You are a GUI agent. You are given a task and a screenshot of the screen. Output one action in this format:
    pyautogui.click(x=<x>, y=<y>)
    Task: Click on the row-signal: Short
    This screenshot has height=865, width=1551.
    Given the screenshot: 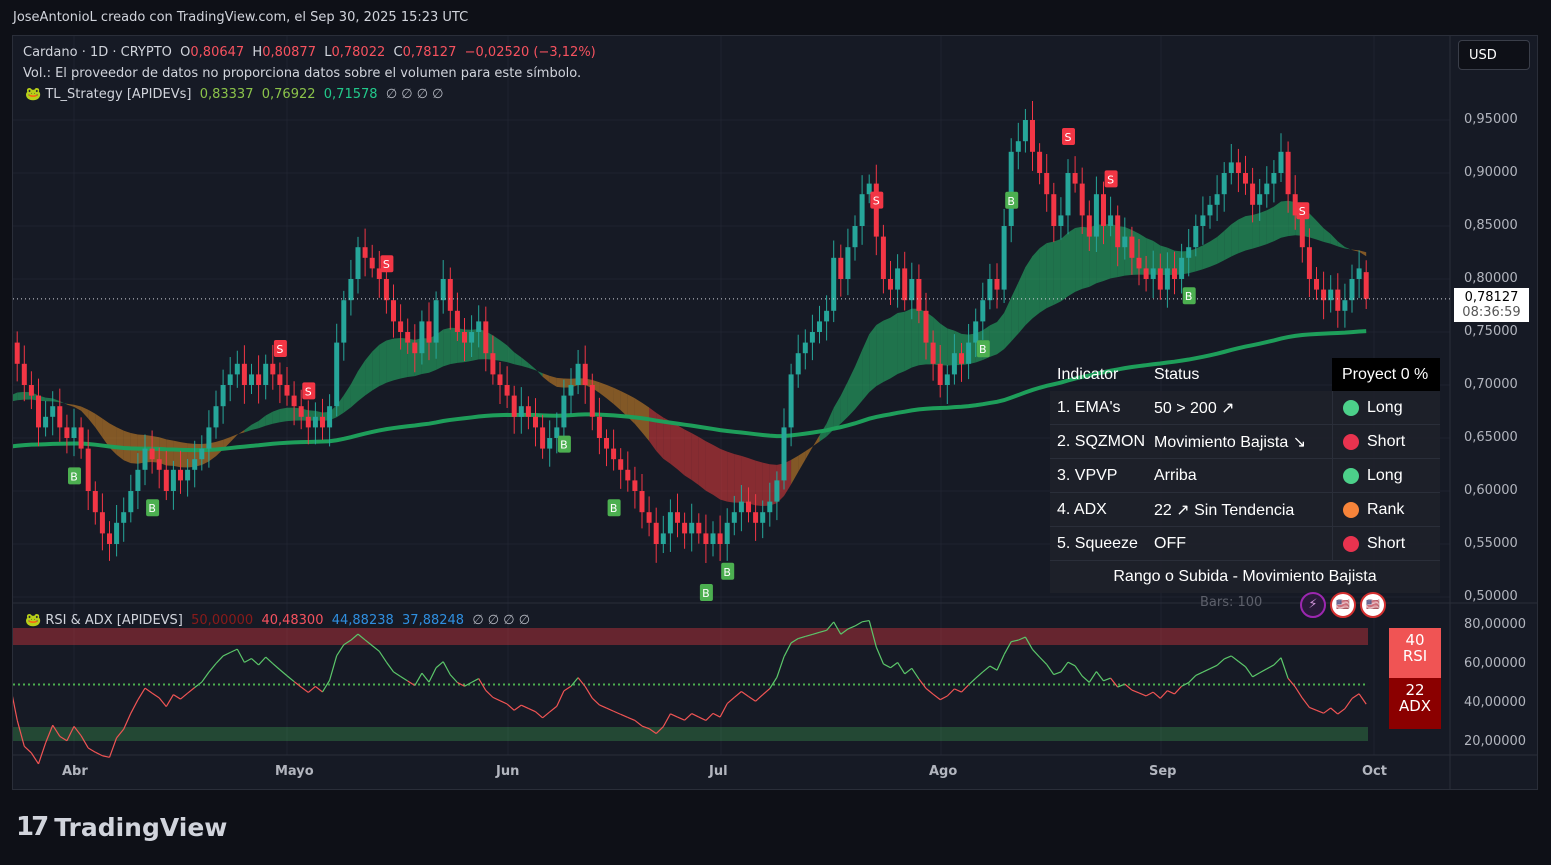 What is the action you would take?
    pyautogui.click(x=1386, y=441)
    